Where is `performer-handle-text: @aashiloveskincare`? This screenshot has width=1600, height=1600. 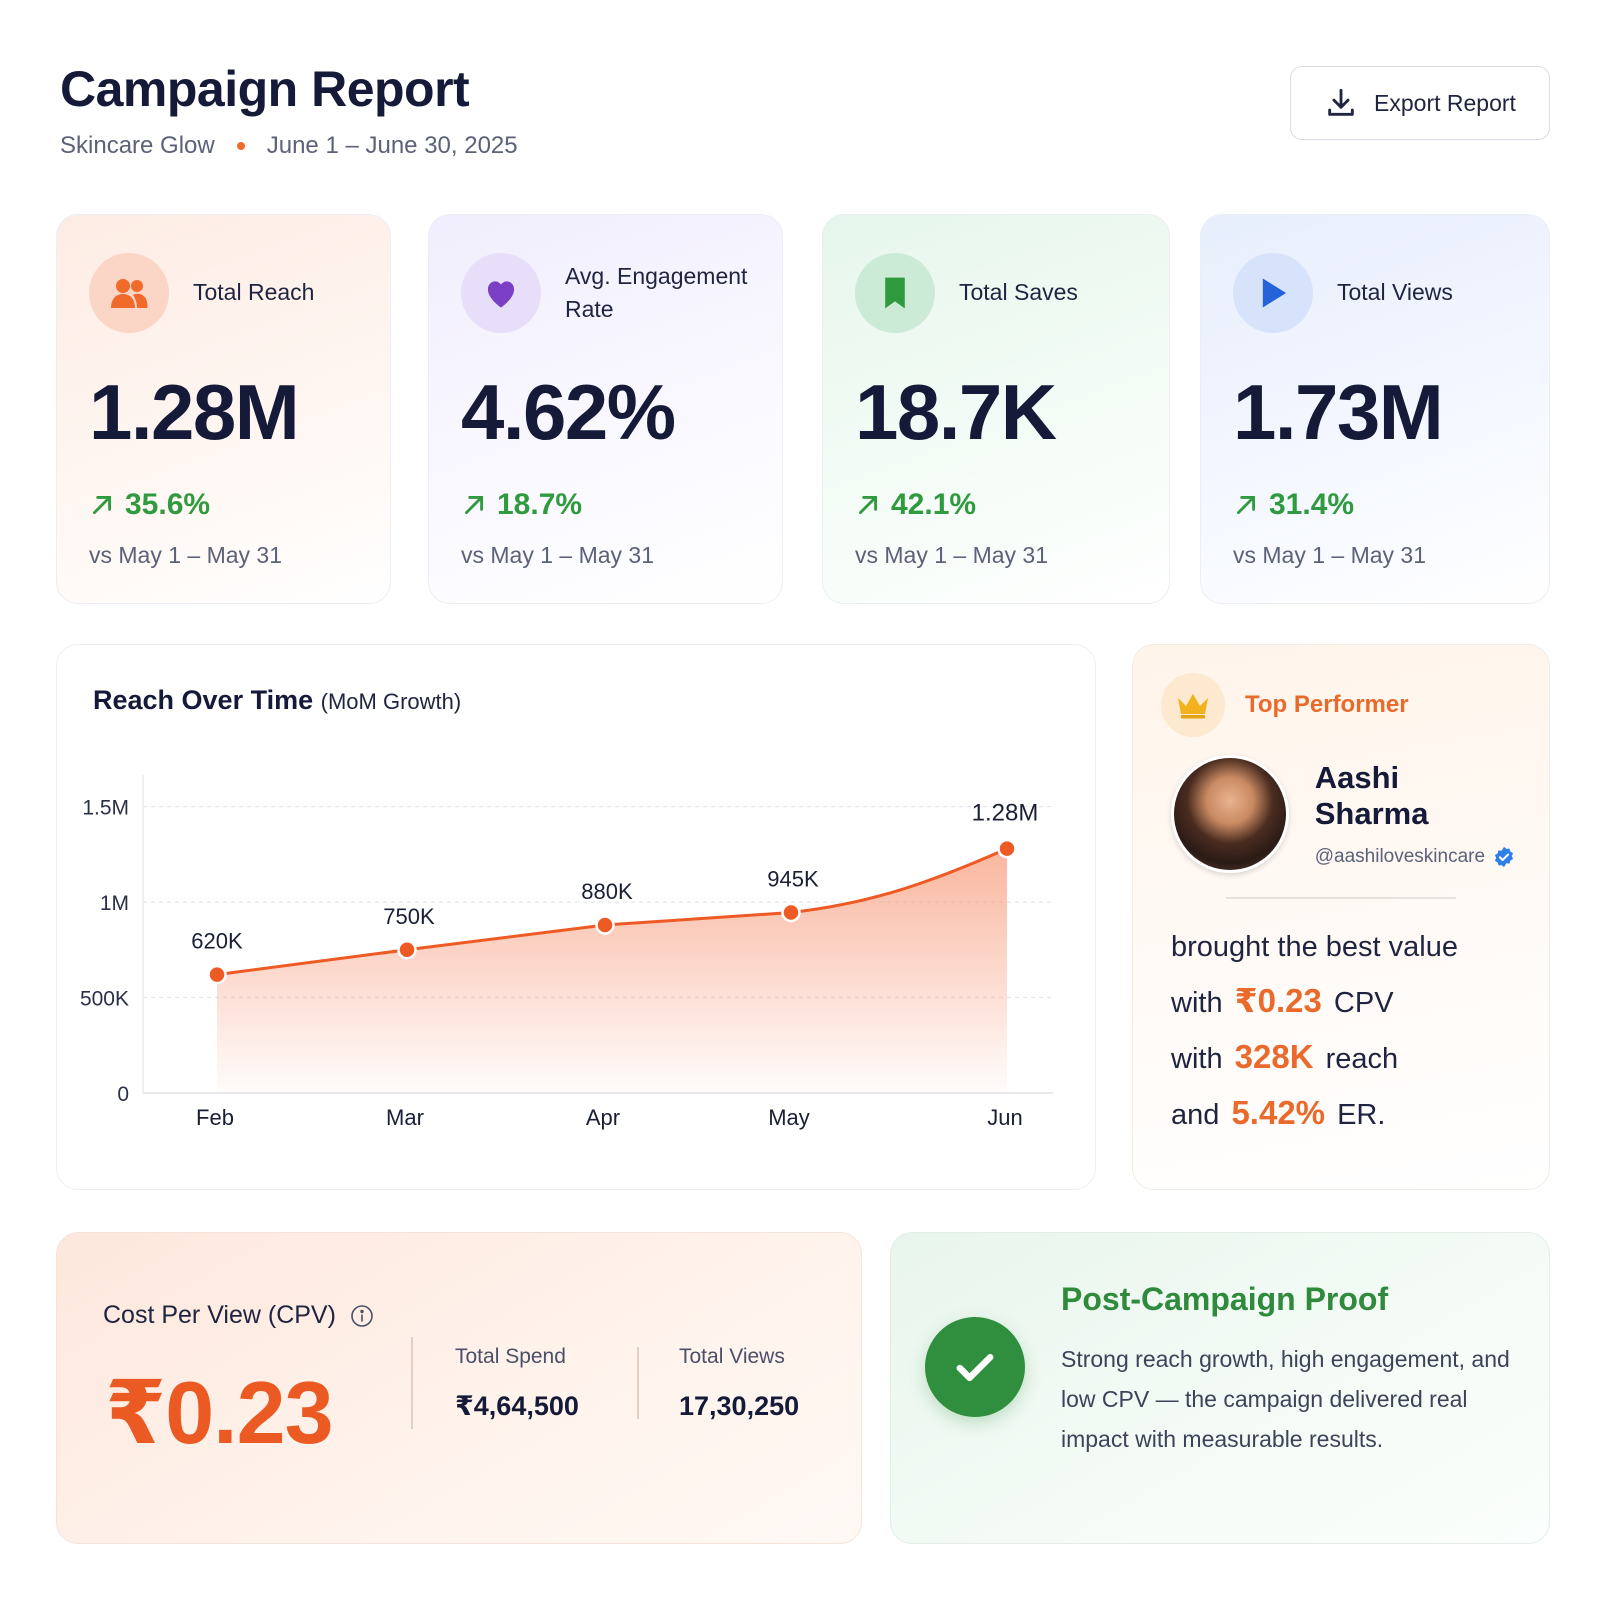
performer-handle-text: @aashiloveskincare is located at coordinates (1400, 856).